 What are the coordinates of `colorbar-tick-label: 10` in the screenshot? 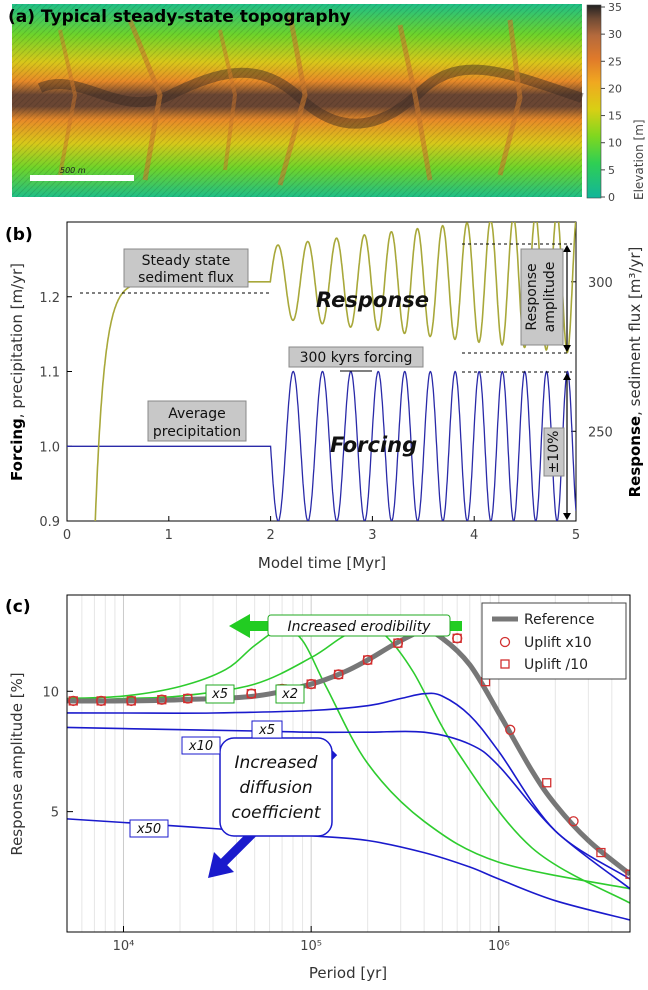 It's located at (615, 143).